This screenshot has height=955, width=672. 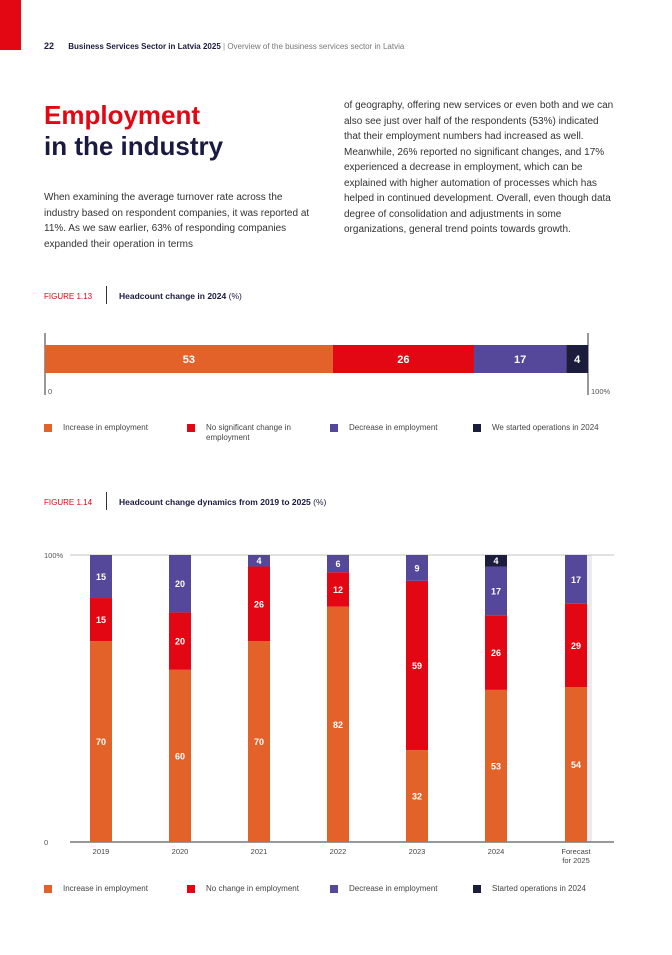 I want to click on data-label: 29, so click(x=576, y=646).